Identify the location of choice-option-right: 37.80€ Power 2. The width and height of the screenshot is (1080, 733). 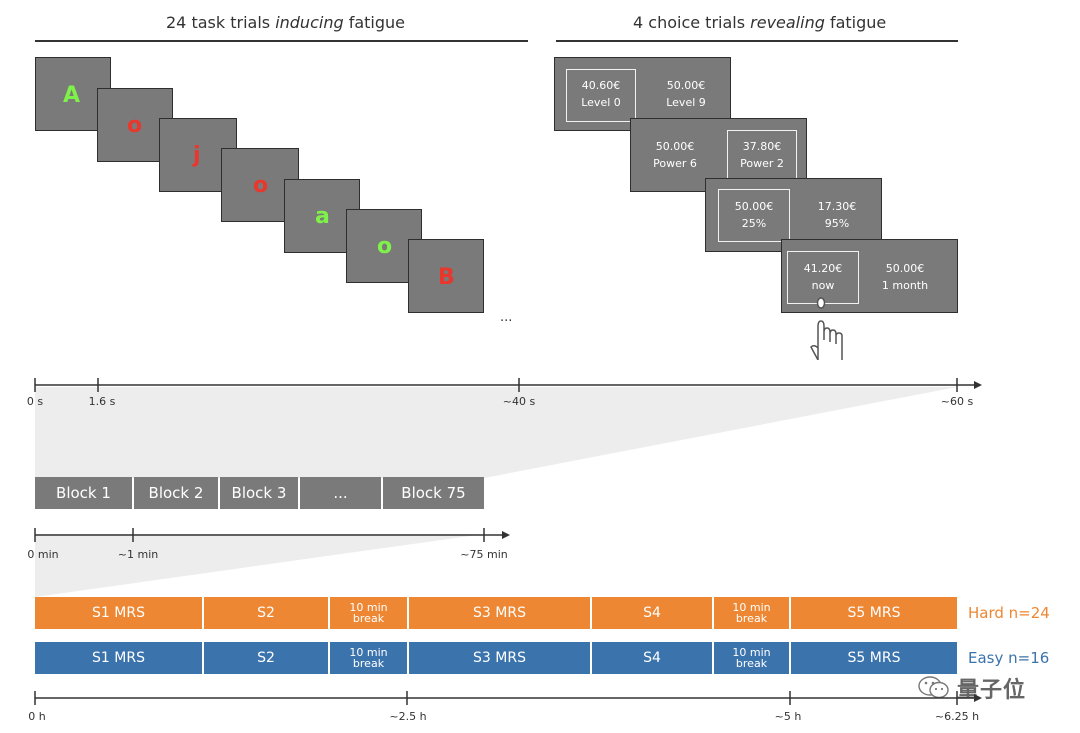
(762, 155).